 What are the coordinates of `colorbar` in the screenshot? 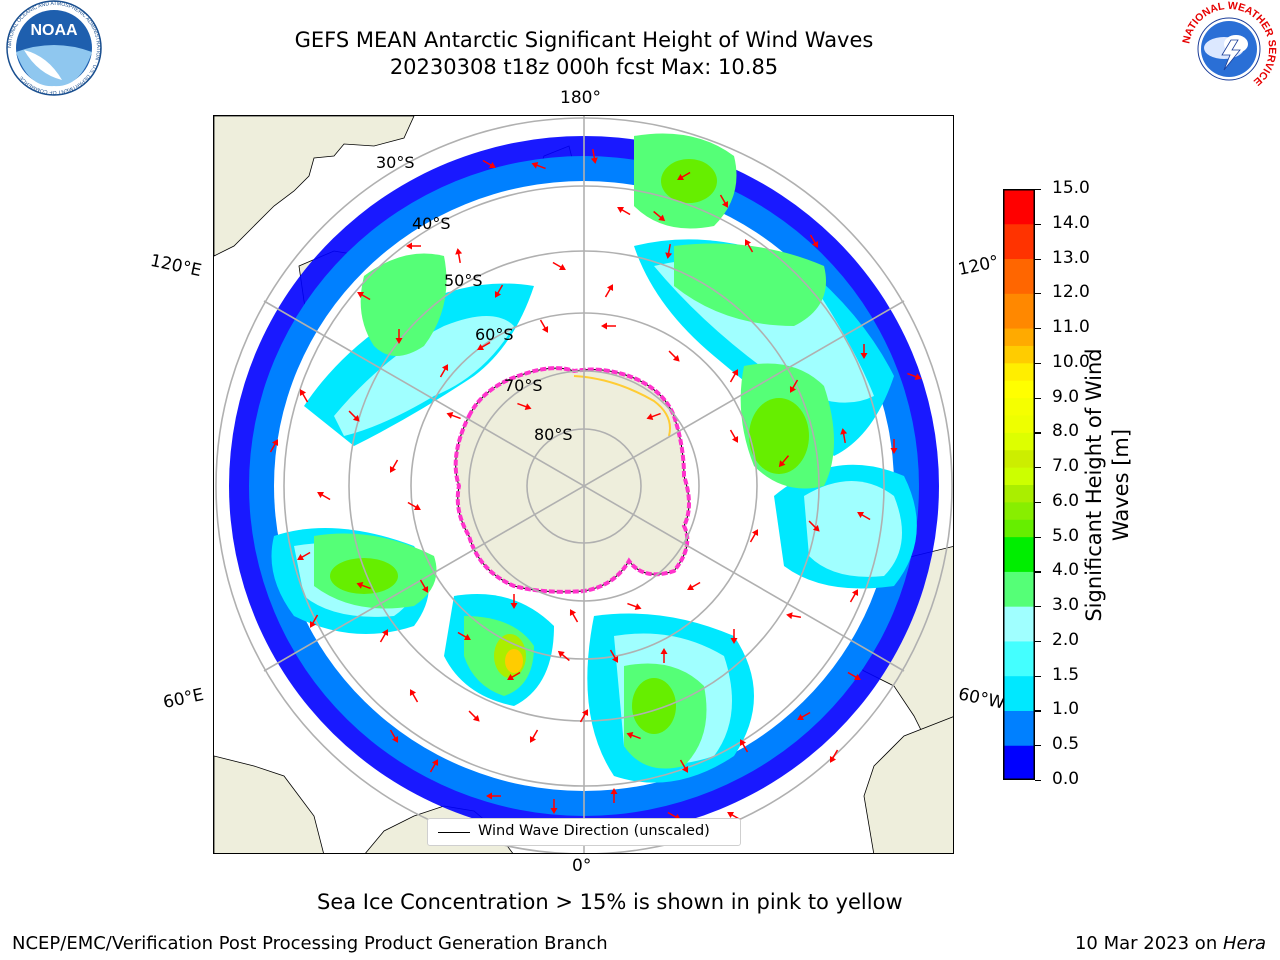 It's located at (1019, 486).